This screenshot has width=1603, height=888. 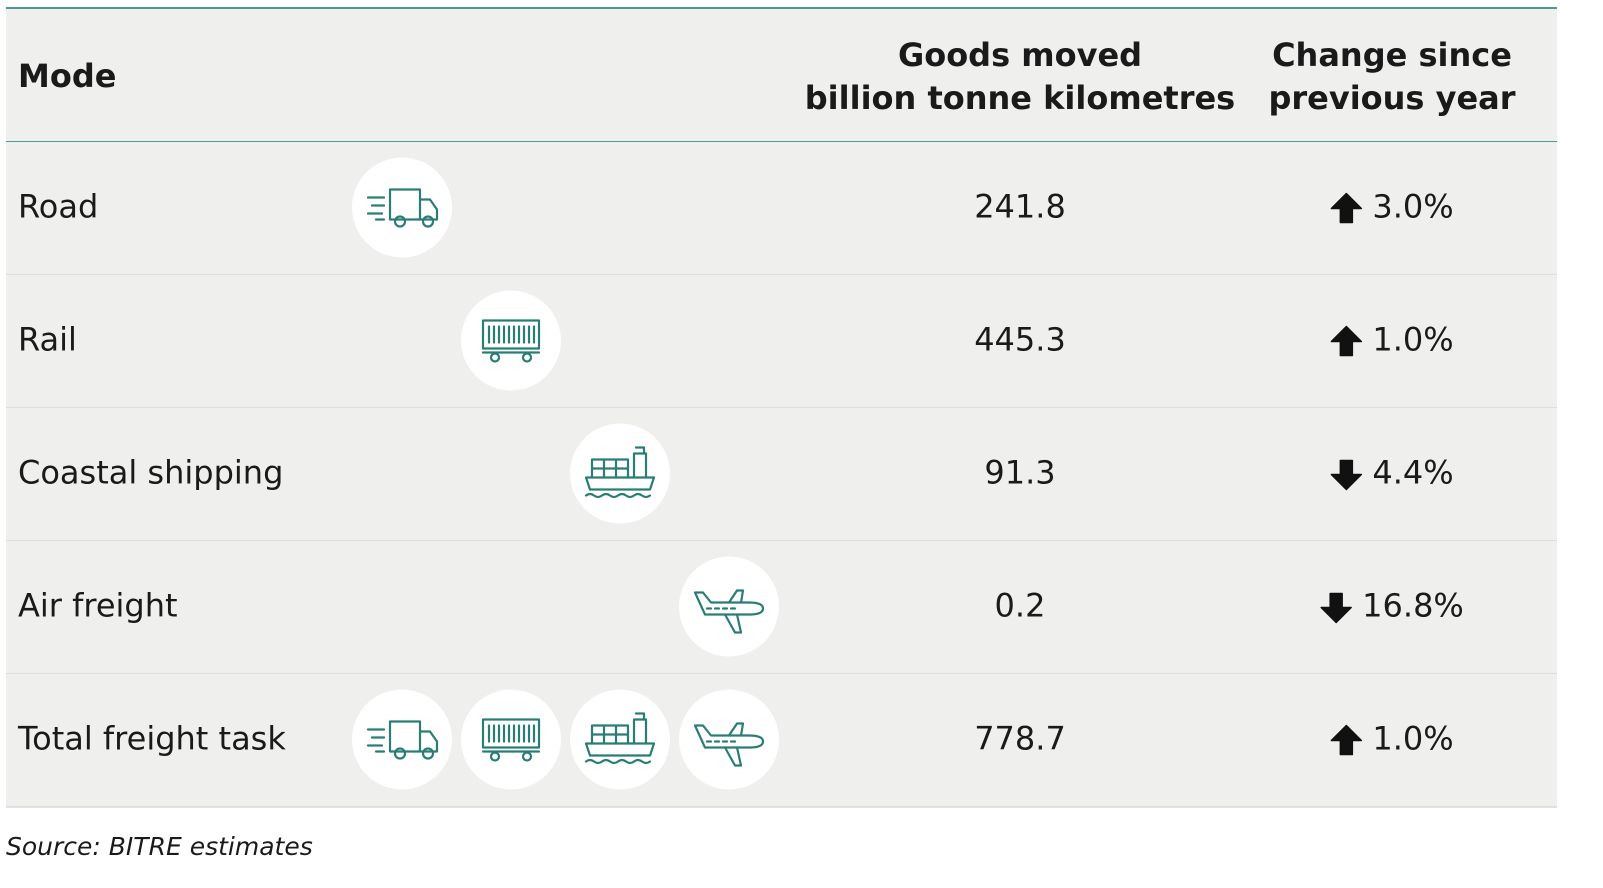 I want to click on mode: Coastal shipping, so click(x=150, y=473).